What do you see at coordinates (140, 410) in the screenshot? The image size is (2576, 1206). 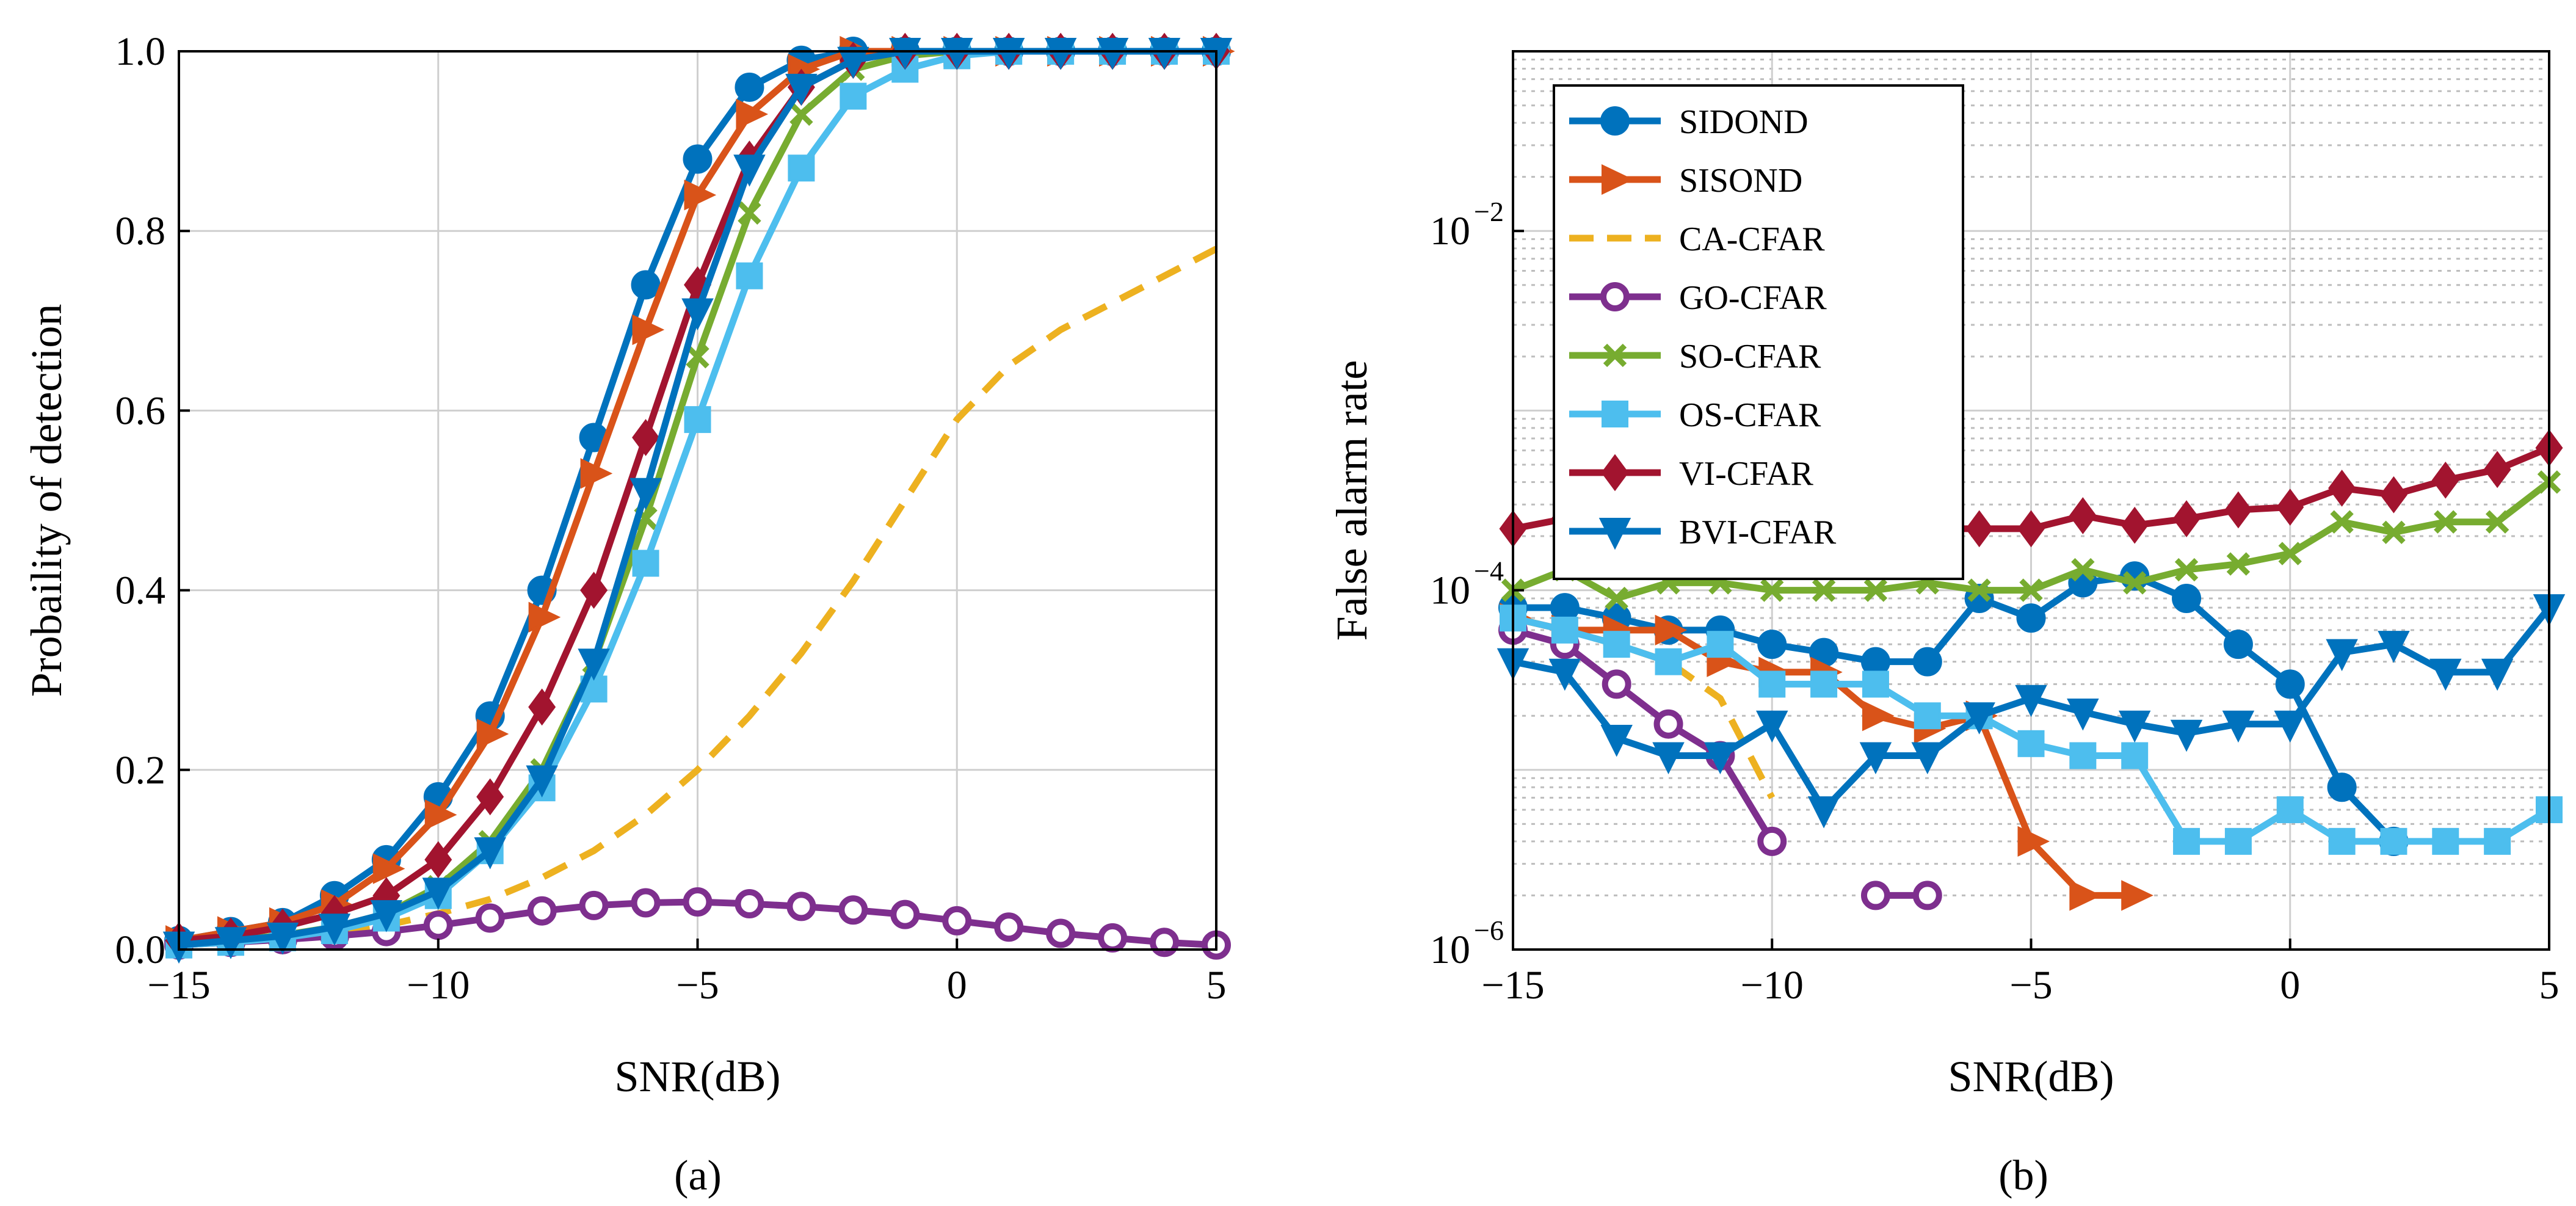 I see `y-tick-label: 0.6` at bounding box center [140, 410].